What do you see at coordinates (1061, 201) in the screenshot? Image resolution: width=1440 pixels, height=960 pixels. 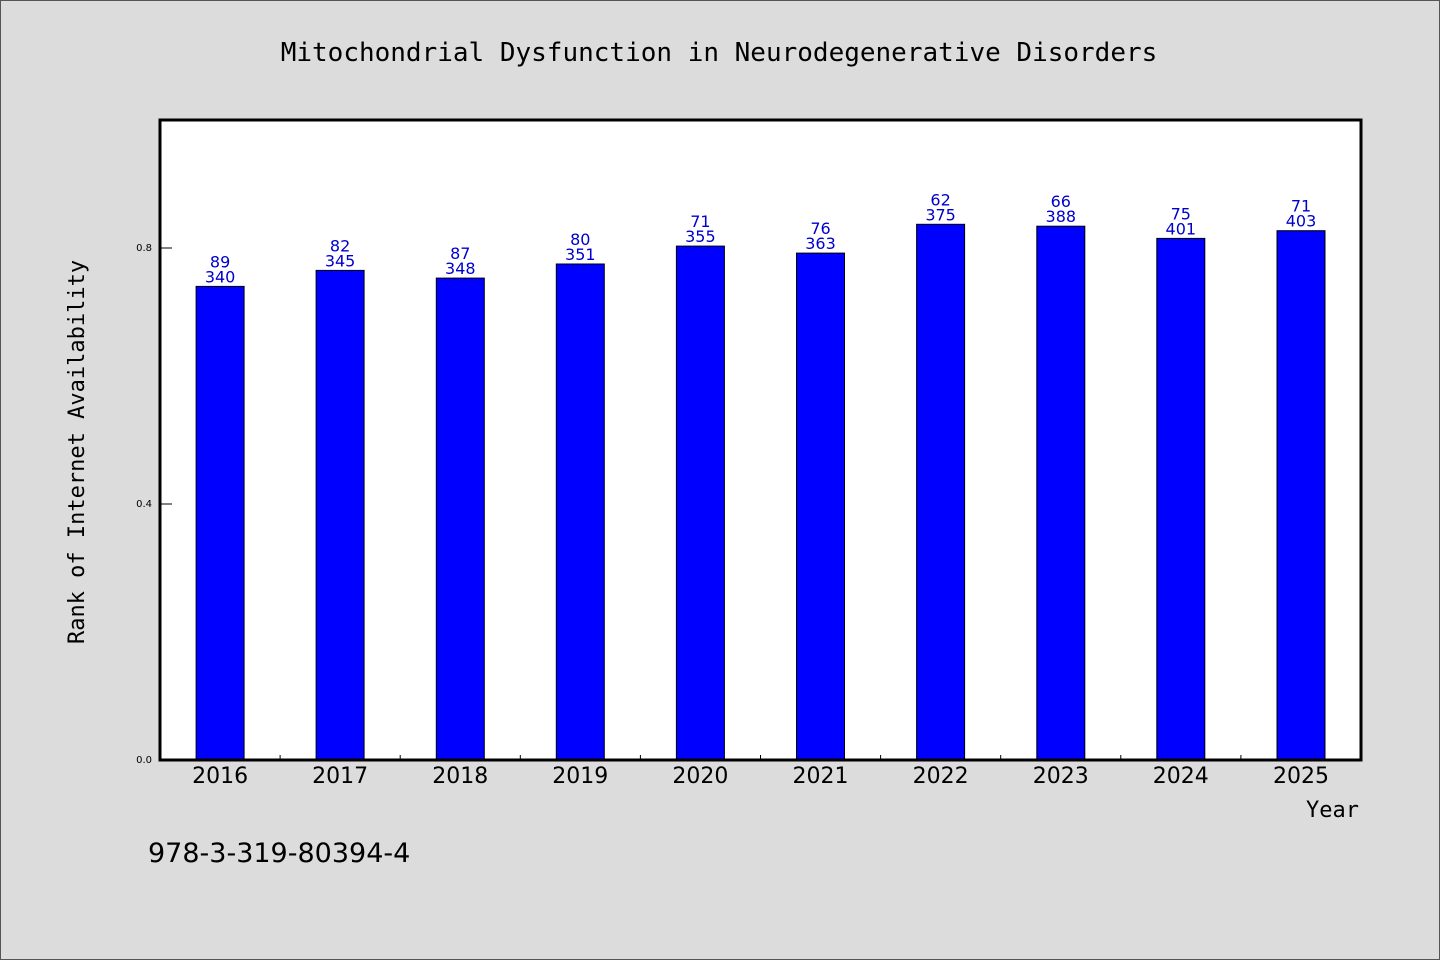 I see `data-label-top-2023: 66` at bounding box center [1061, 201].